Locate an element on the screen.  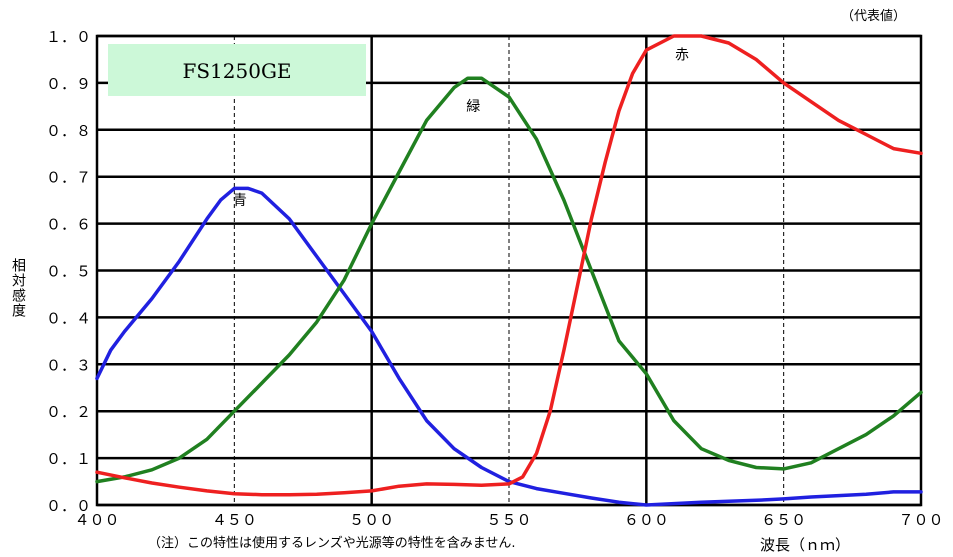
y-tick-label: ０．４ is located at coordinates (68, 318).